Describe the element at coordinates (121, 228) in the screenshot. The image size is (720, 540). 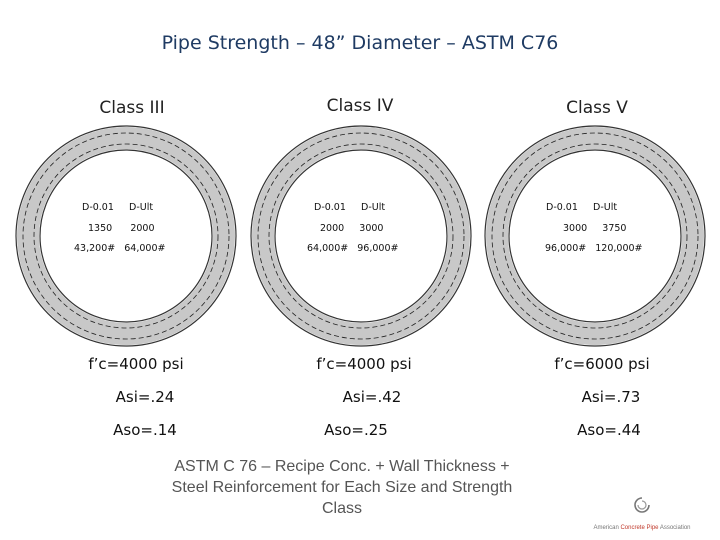
I see `class-iii-d-load: 1350 2000` at that location.